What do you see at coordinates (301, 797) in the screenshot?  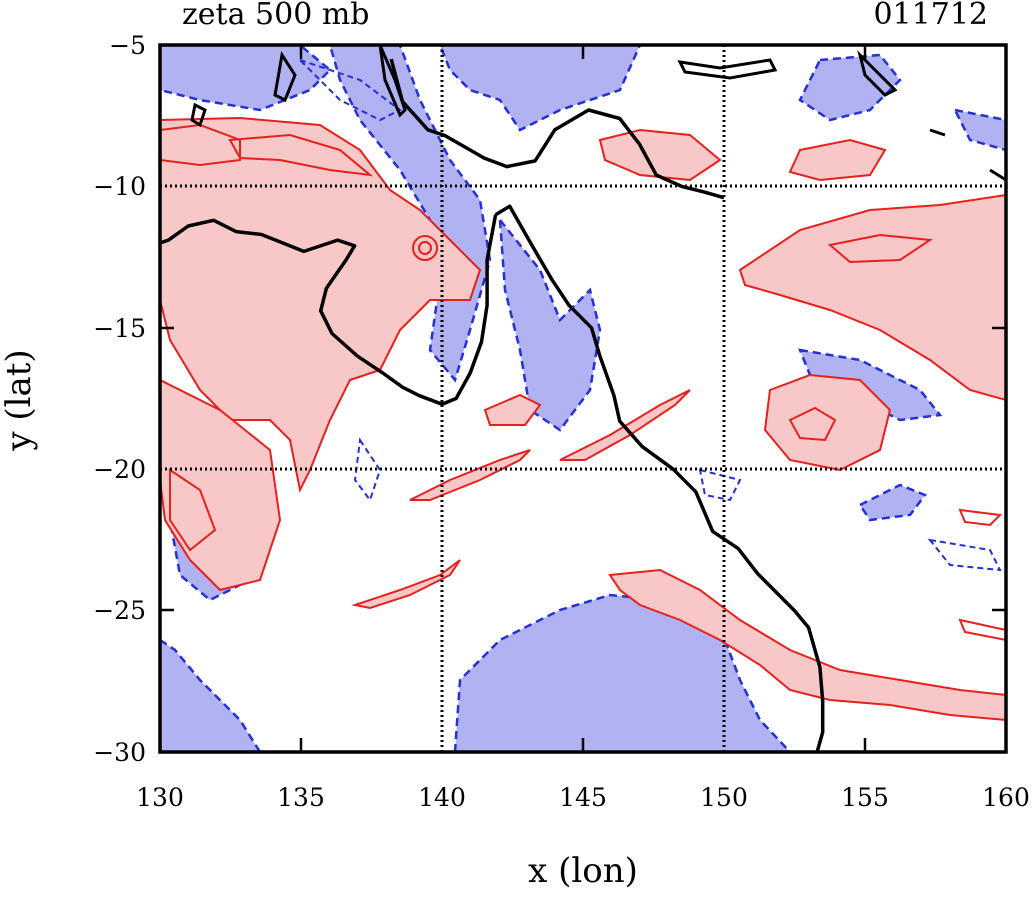 I see `x-tick-label: 135` at bounding box center [301, 797].